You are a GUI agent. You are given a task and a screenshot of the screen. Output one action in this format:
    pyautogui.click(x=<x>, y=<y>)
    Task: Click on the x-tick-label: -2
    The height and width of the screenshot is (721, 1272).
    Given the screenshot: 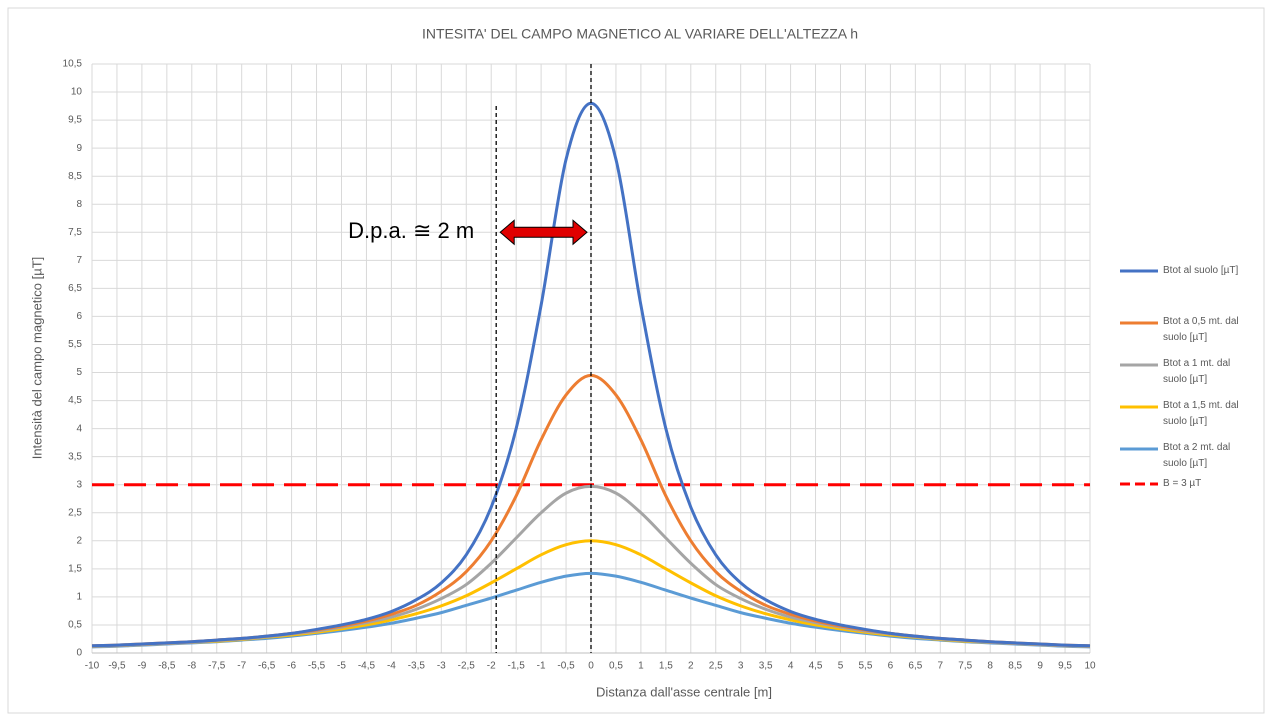 What is the action you would take?
    pyautogui.click(x=491, y=666)
    